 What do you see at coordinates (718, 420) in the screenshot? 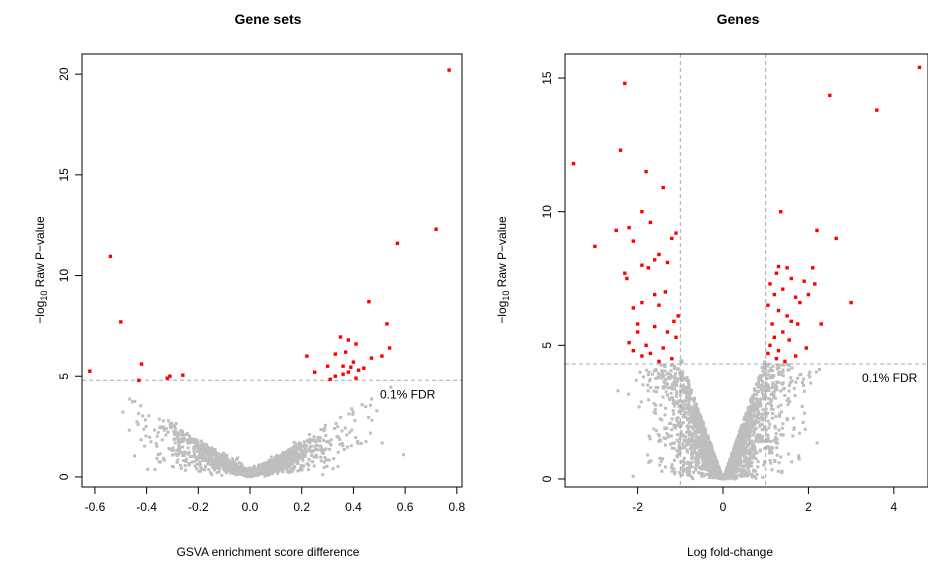
I see `genes-background-points` at bounding box center [718, 420].